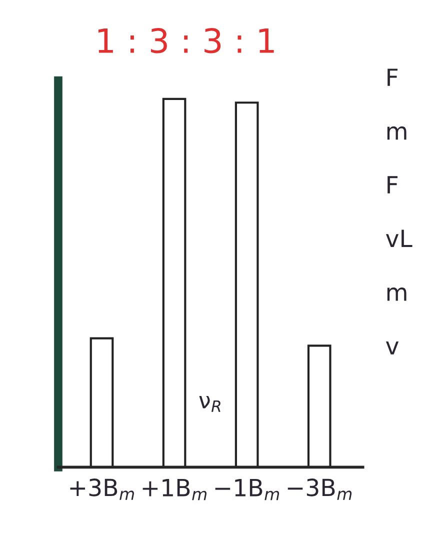  Describe the element at coordinates (247, 489) in the screenshot. I see `x-tick-label: −1B$_{m}$` at that location.